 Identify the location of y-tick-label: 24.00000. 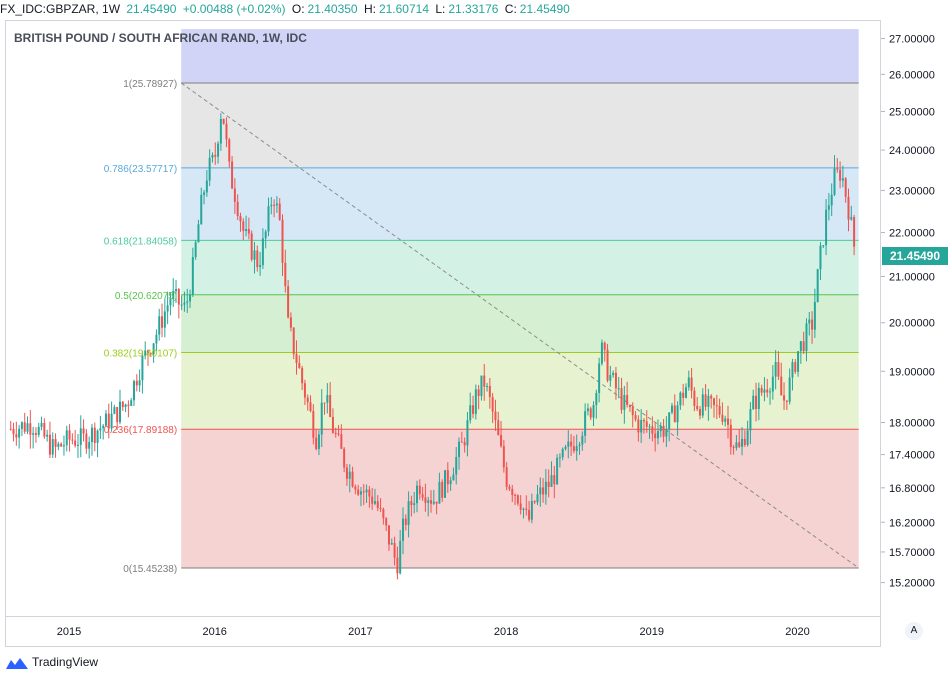
(912, 151).